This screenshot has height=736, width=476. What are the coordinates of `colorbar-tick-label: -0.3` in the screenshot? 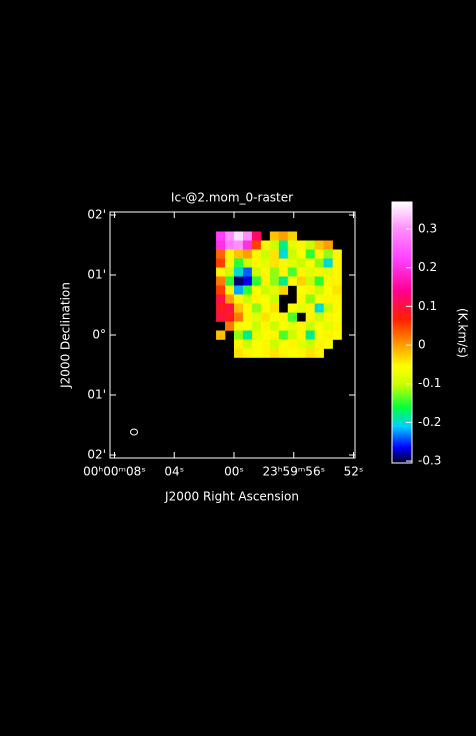 It's located at (429, 461).